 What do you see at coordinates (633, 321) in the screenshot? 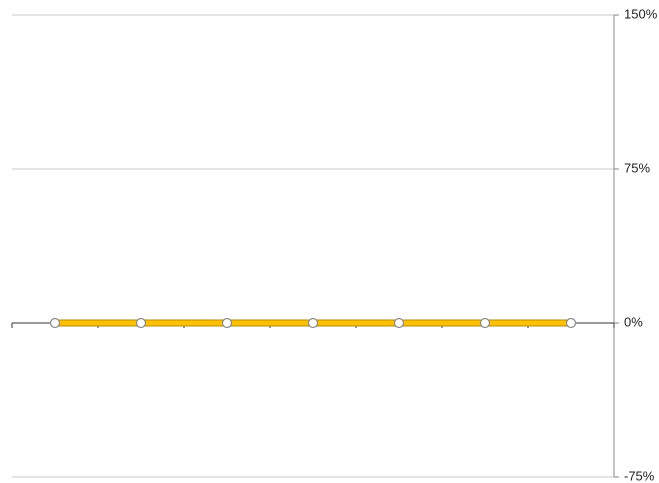
I see `y-tick-label: 0%` at bounding box center [633, 321].